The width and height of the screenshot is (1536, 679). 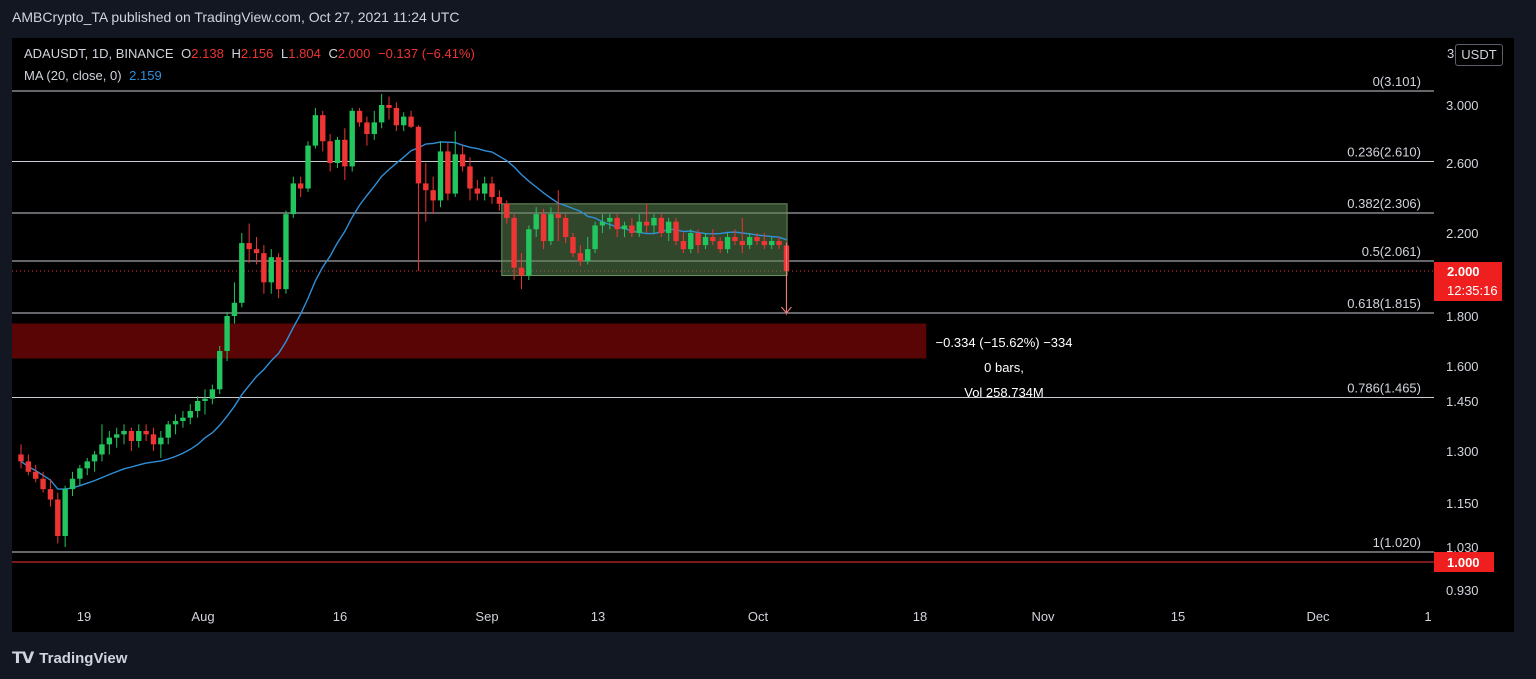 I want to click on change-value: −0.137 (−6.41%), so click(x=426, y=53).